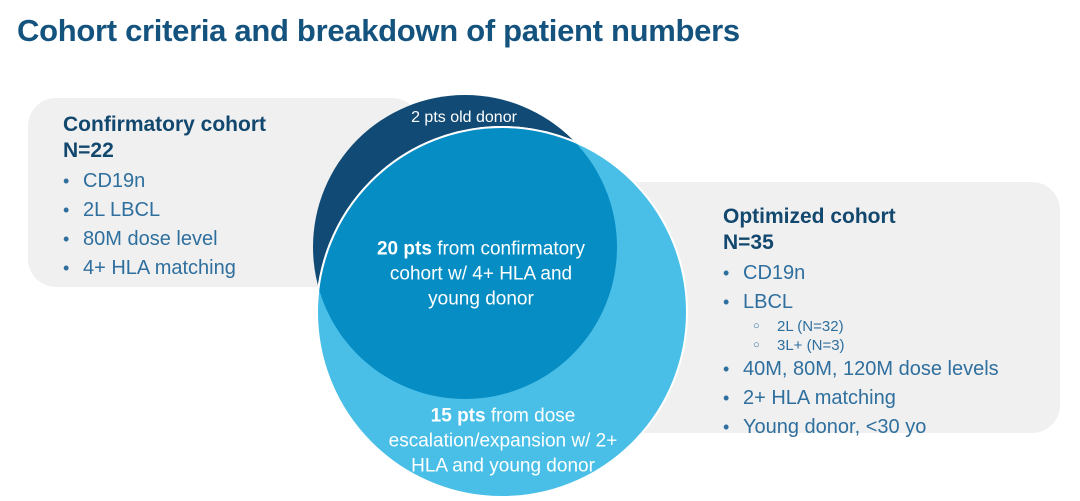 This screenshot has height=501, width=1080. I want to click on bullet-item: • LBCL, so click(886, 302).